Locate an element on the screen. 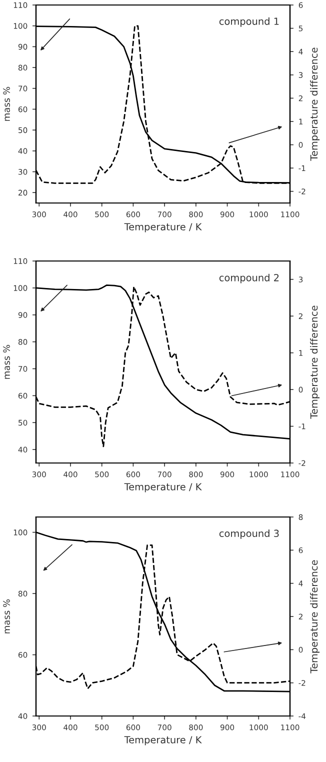 The image size is (326, 762). annotation: compound 2 is located at coordinates (249, 279).